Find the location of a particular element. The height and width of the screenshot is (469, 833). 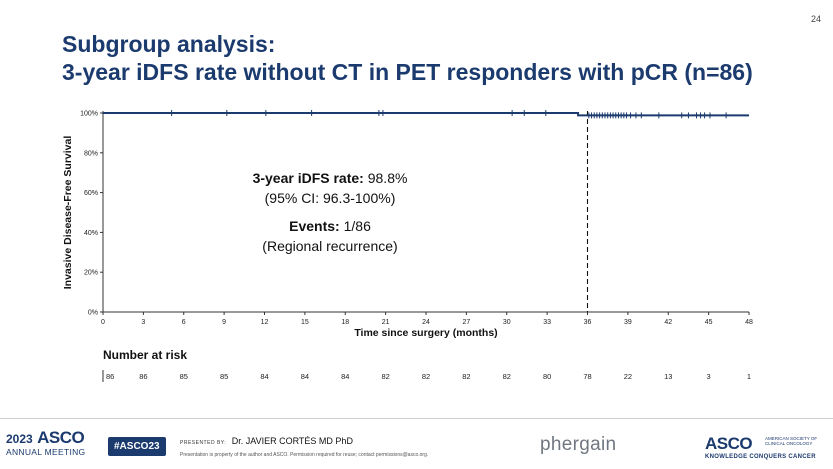

asco-tagline: KNOWLEDGE CONQUERS CANCER is located at coordinates (760, 457).